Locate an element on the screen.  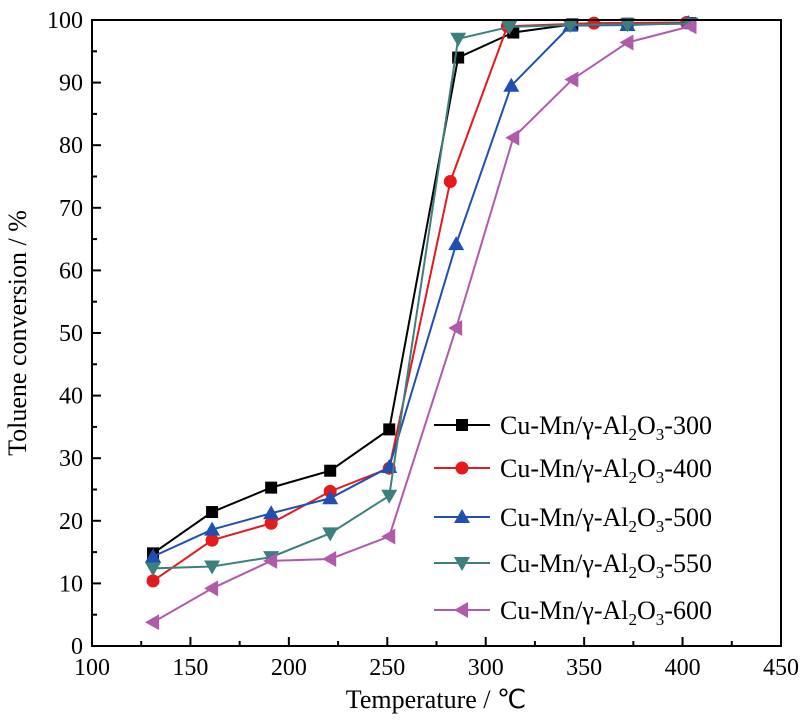
legend-label: Cu-Mn/γ-Al2O3-400 is located at coordinates (606, 470).